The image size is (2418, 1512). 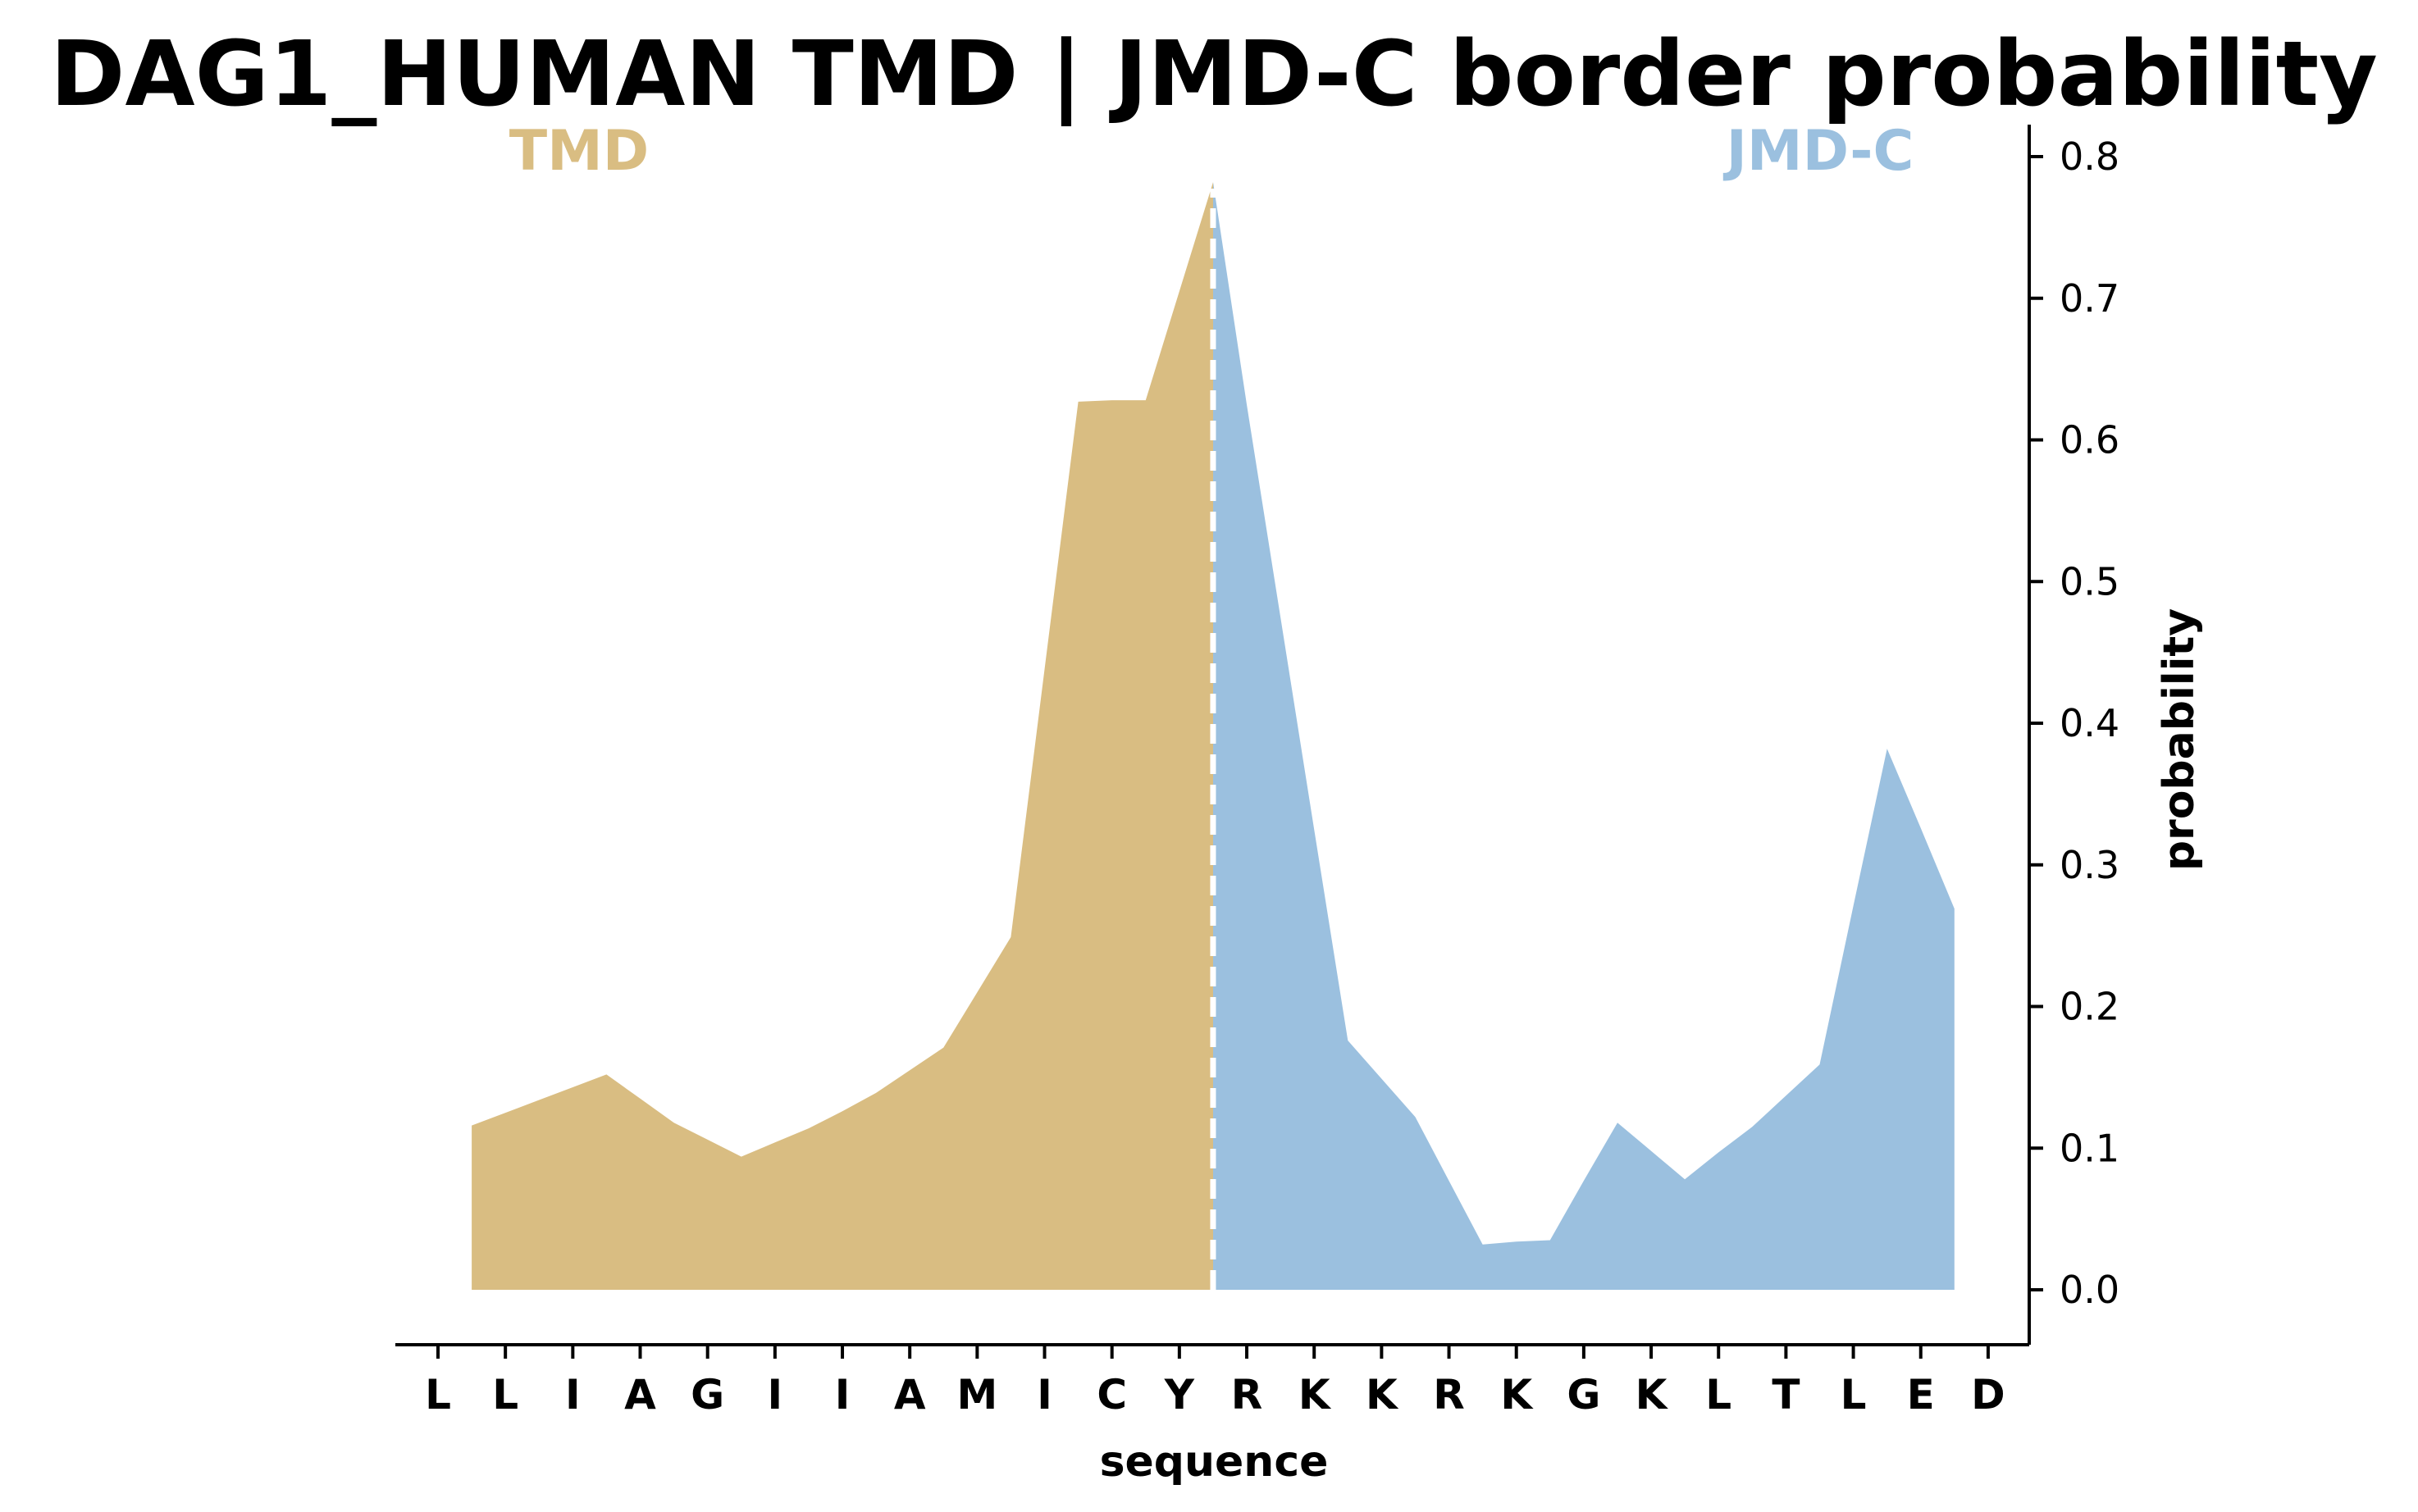 I want to click on y-tick-label: 0.2, so click(x=2089, y=1007).